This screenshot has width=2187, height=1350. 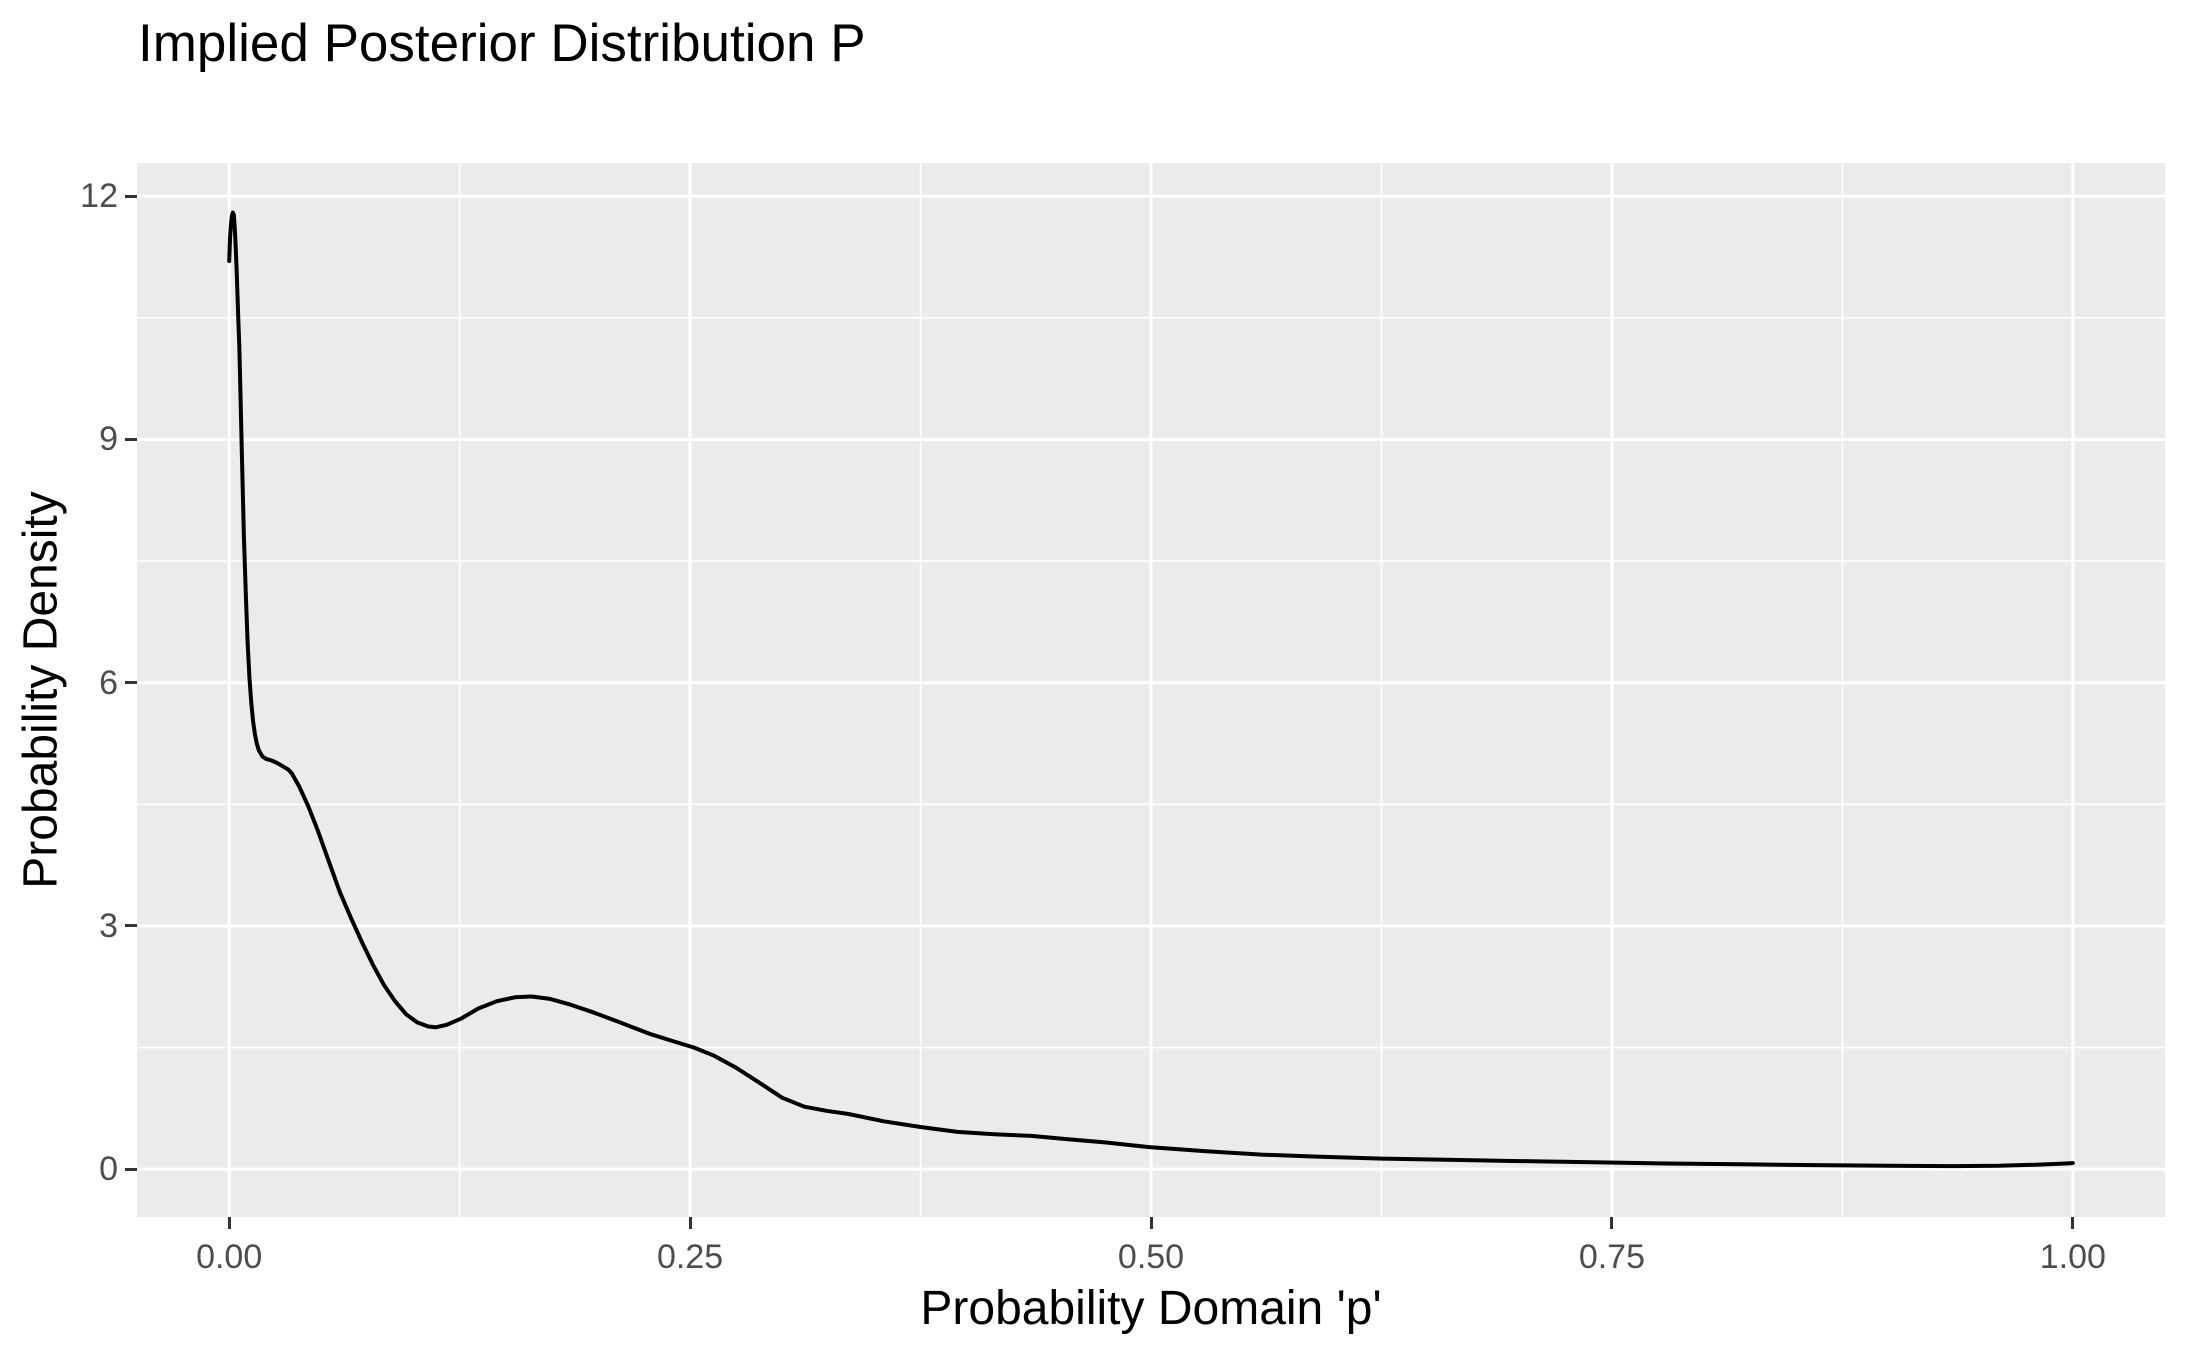 I want to click on x-tick-label: 0.00, so click(x=229, y=1257).